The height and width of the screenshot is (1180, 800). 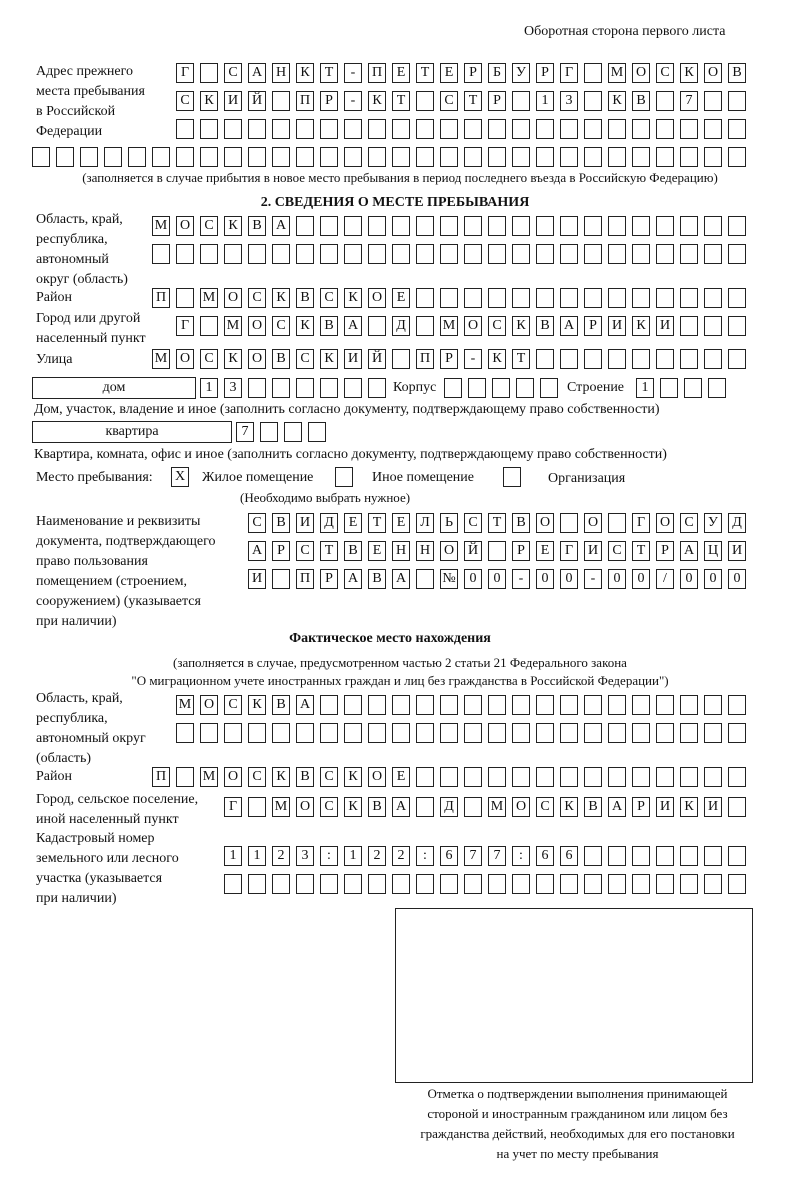 What do you see at coordinates (344, 477) in the screenshot?
I see `stay-checkbox-other` at bounding box center [344, 477].